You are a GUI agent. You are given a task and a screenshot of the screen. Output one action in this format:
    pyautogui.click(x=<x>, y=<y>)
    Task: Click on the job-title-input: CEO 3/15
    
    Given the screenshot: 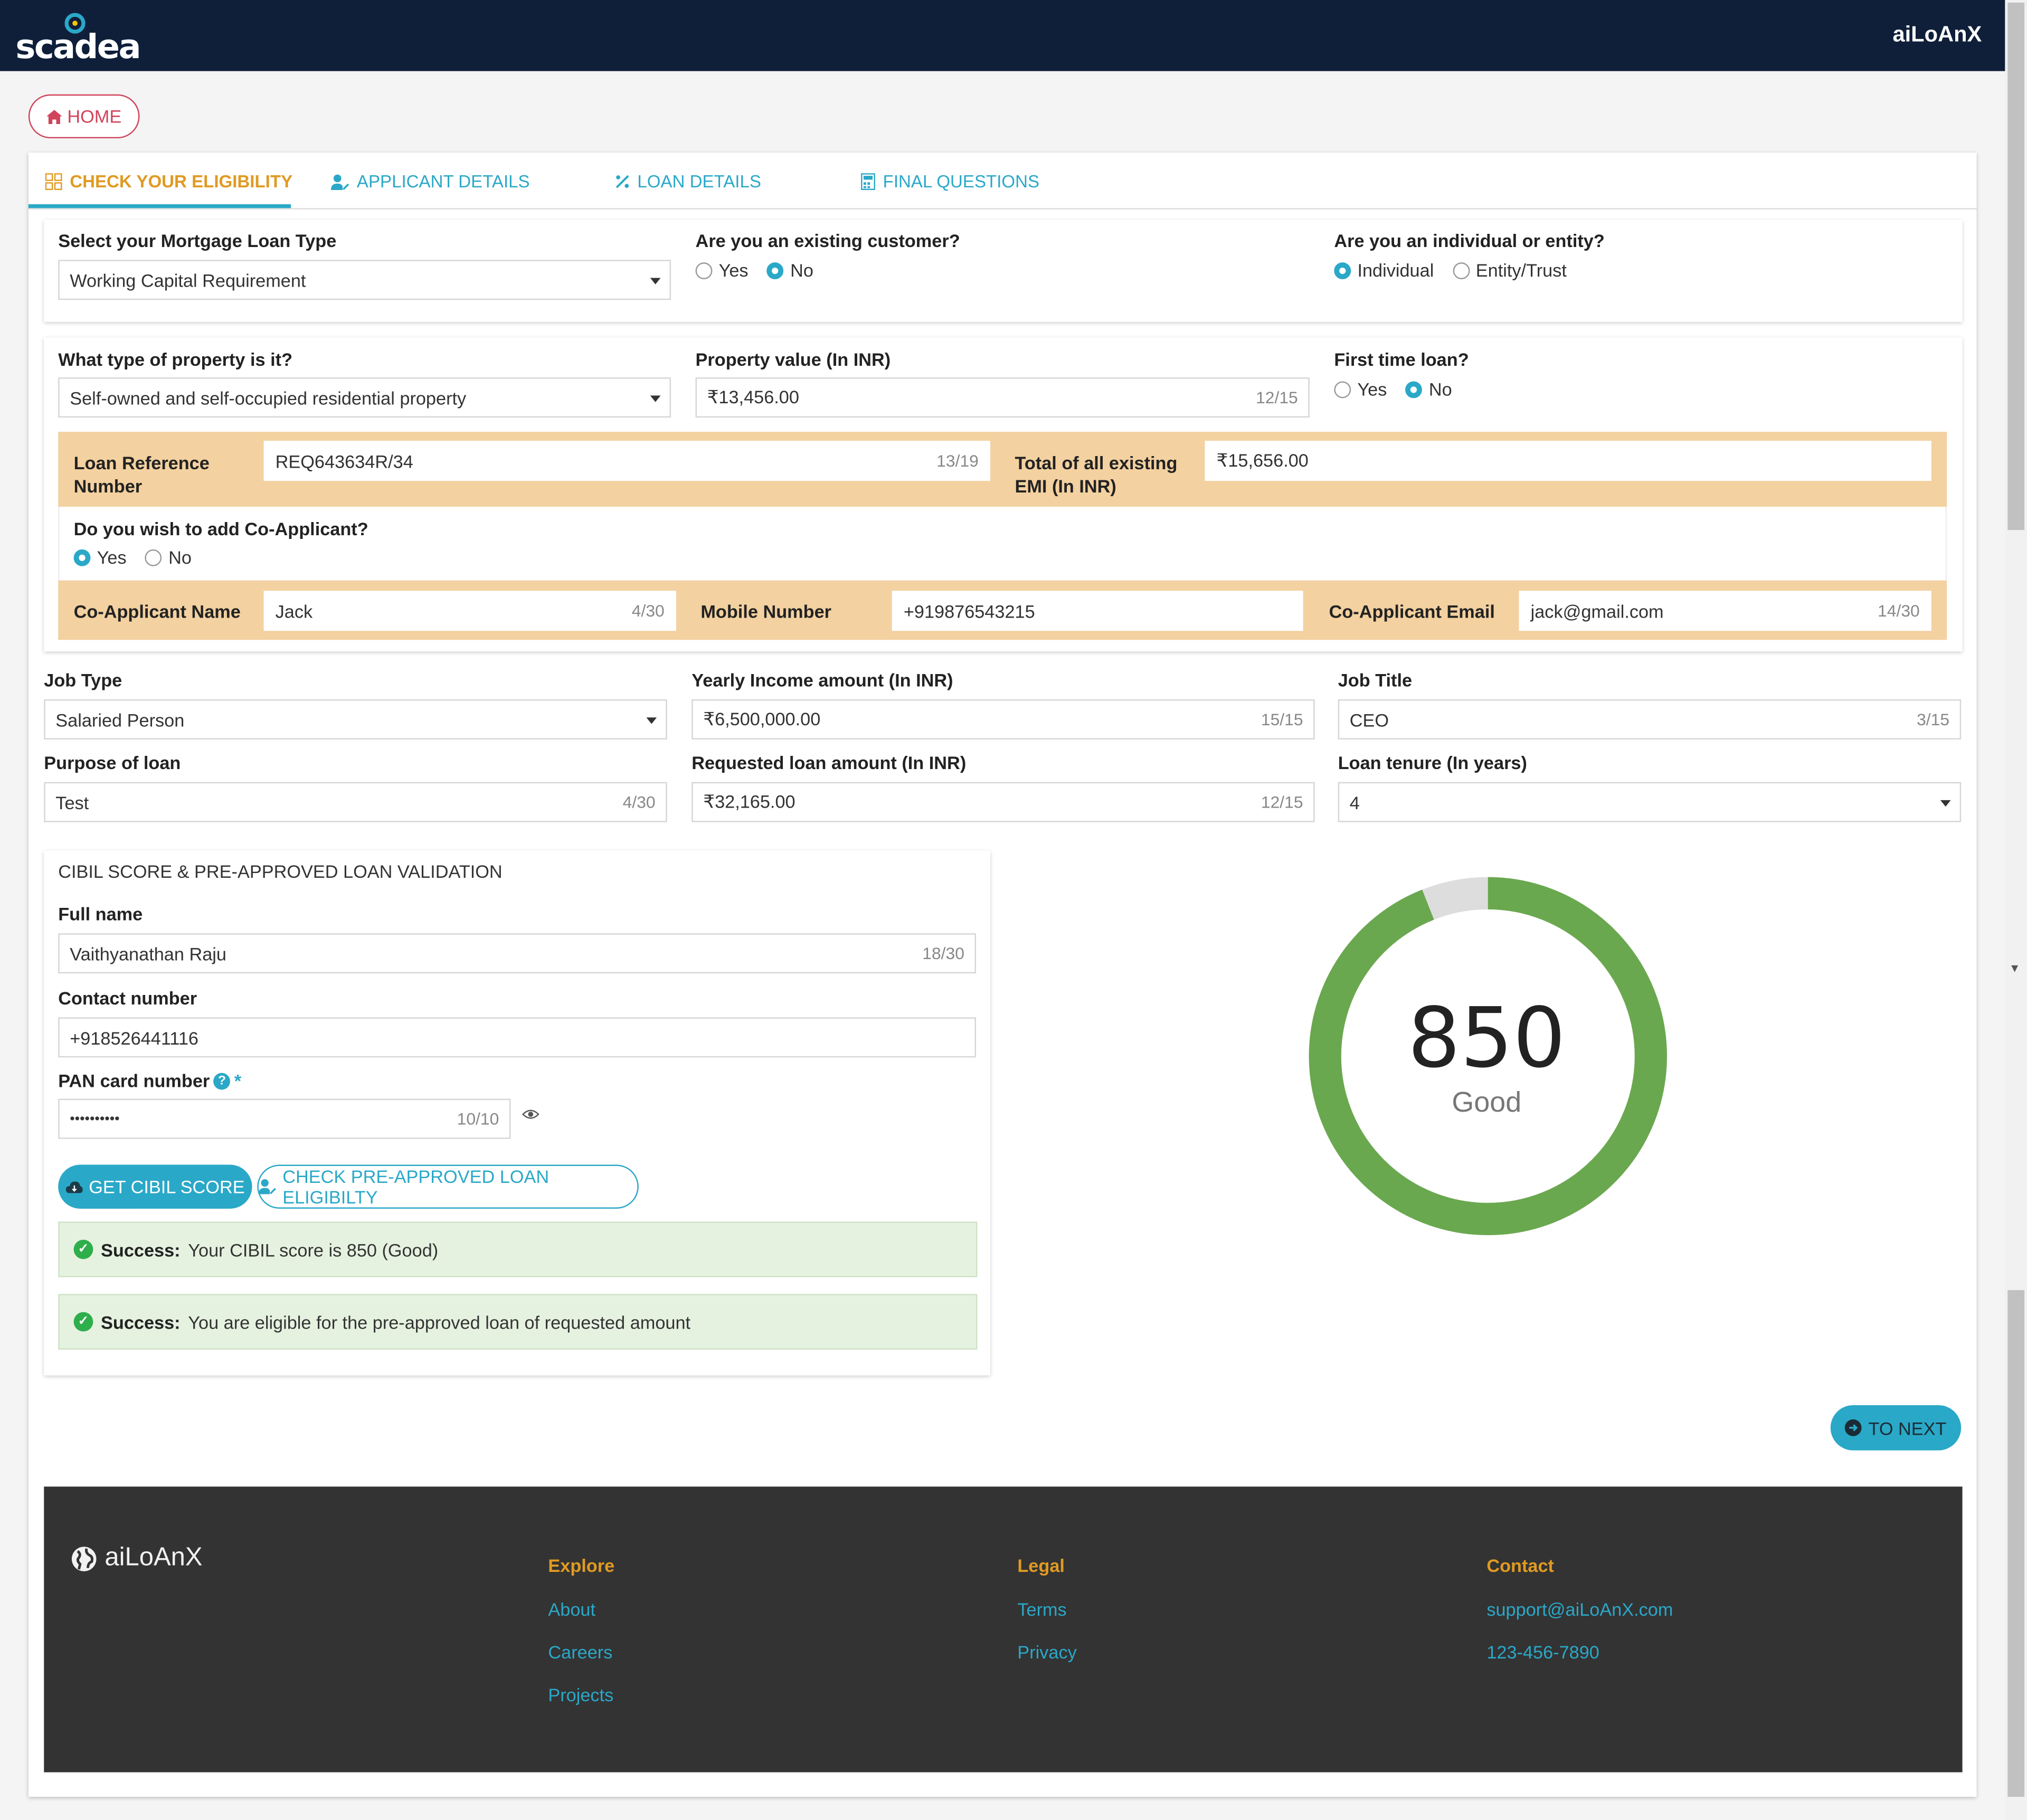 What is the action you would take?
    pyautogui.click(x=1650, y=719)
    